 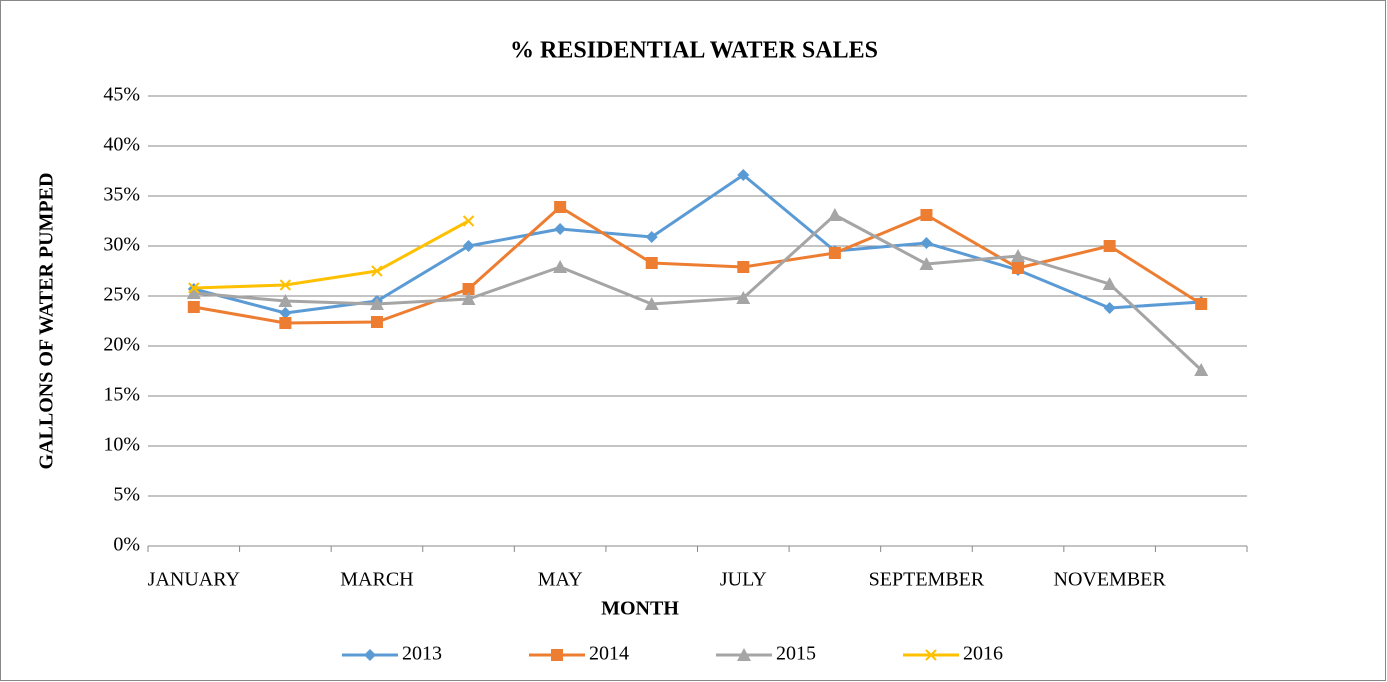 I want to click on y-tick-label: 25%, so click(x=121, y=295).